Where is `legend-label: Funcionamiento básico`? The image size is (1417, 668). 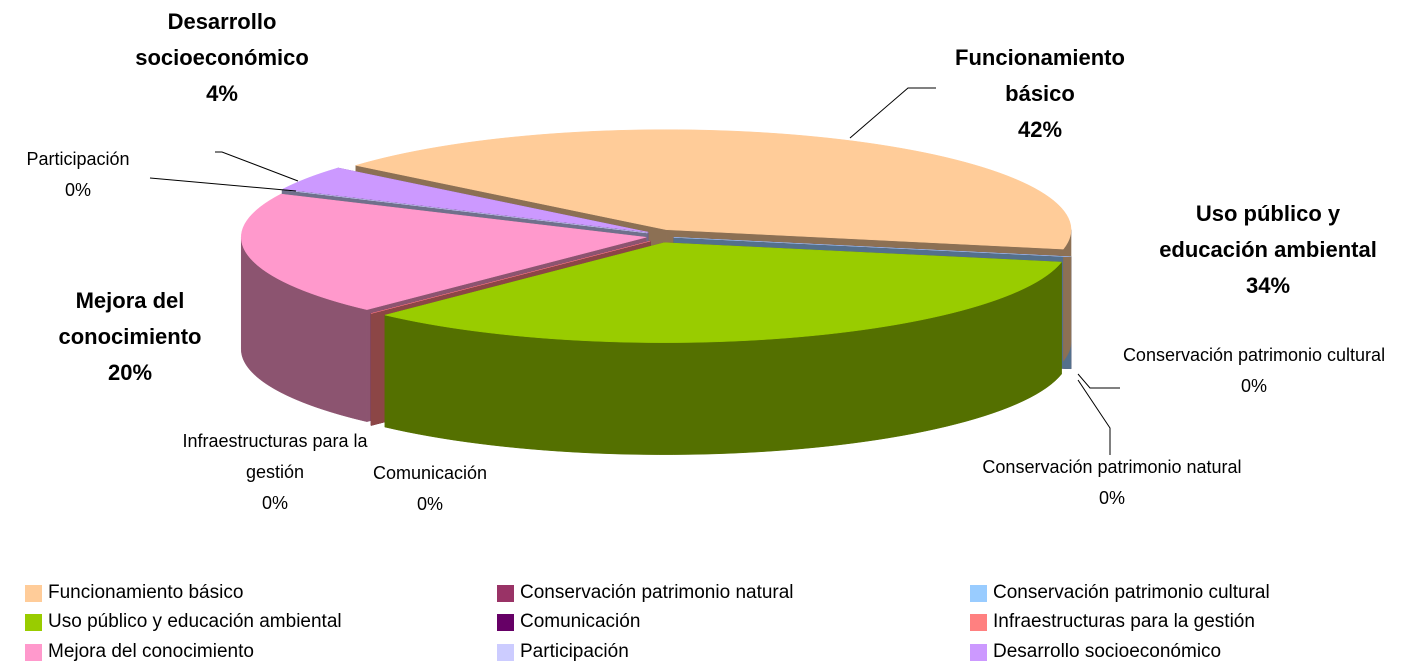 legend-label: Funcionamiento básico is located at coordinates (146, 592).